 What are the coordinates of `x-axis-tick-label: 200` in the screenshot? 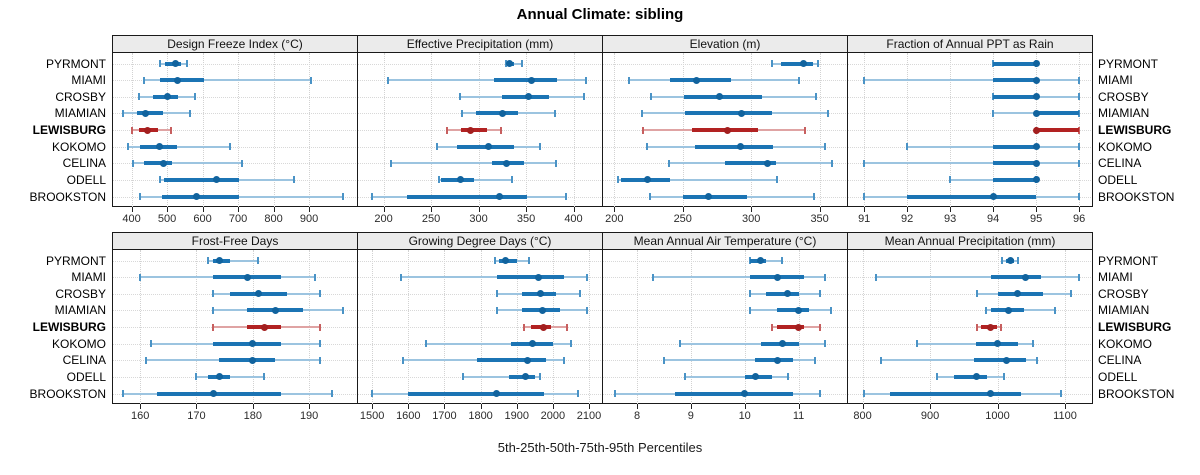 It's located at (383, 219).